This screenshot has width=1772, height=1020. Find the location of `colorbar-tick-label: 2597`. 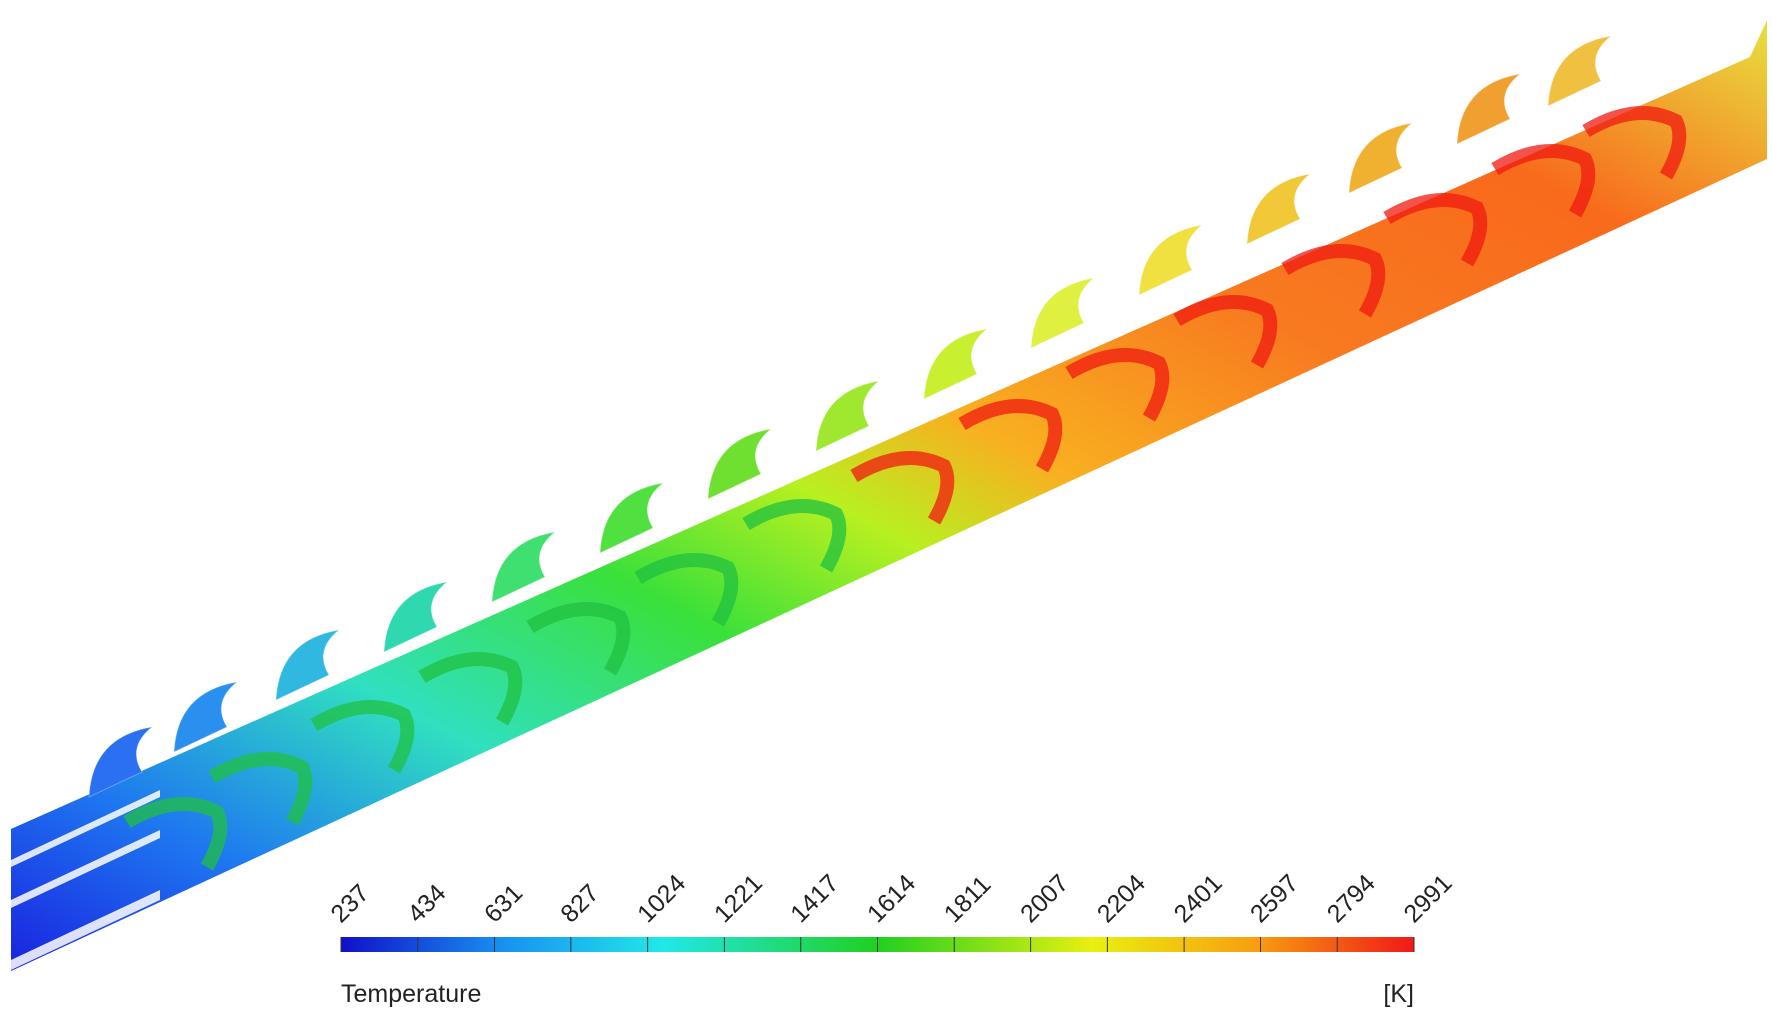

colorbar-tick-label: 2597 is located at coordinates (1274, 898).